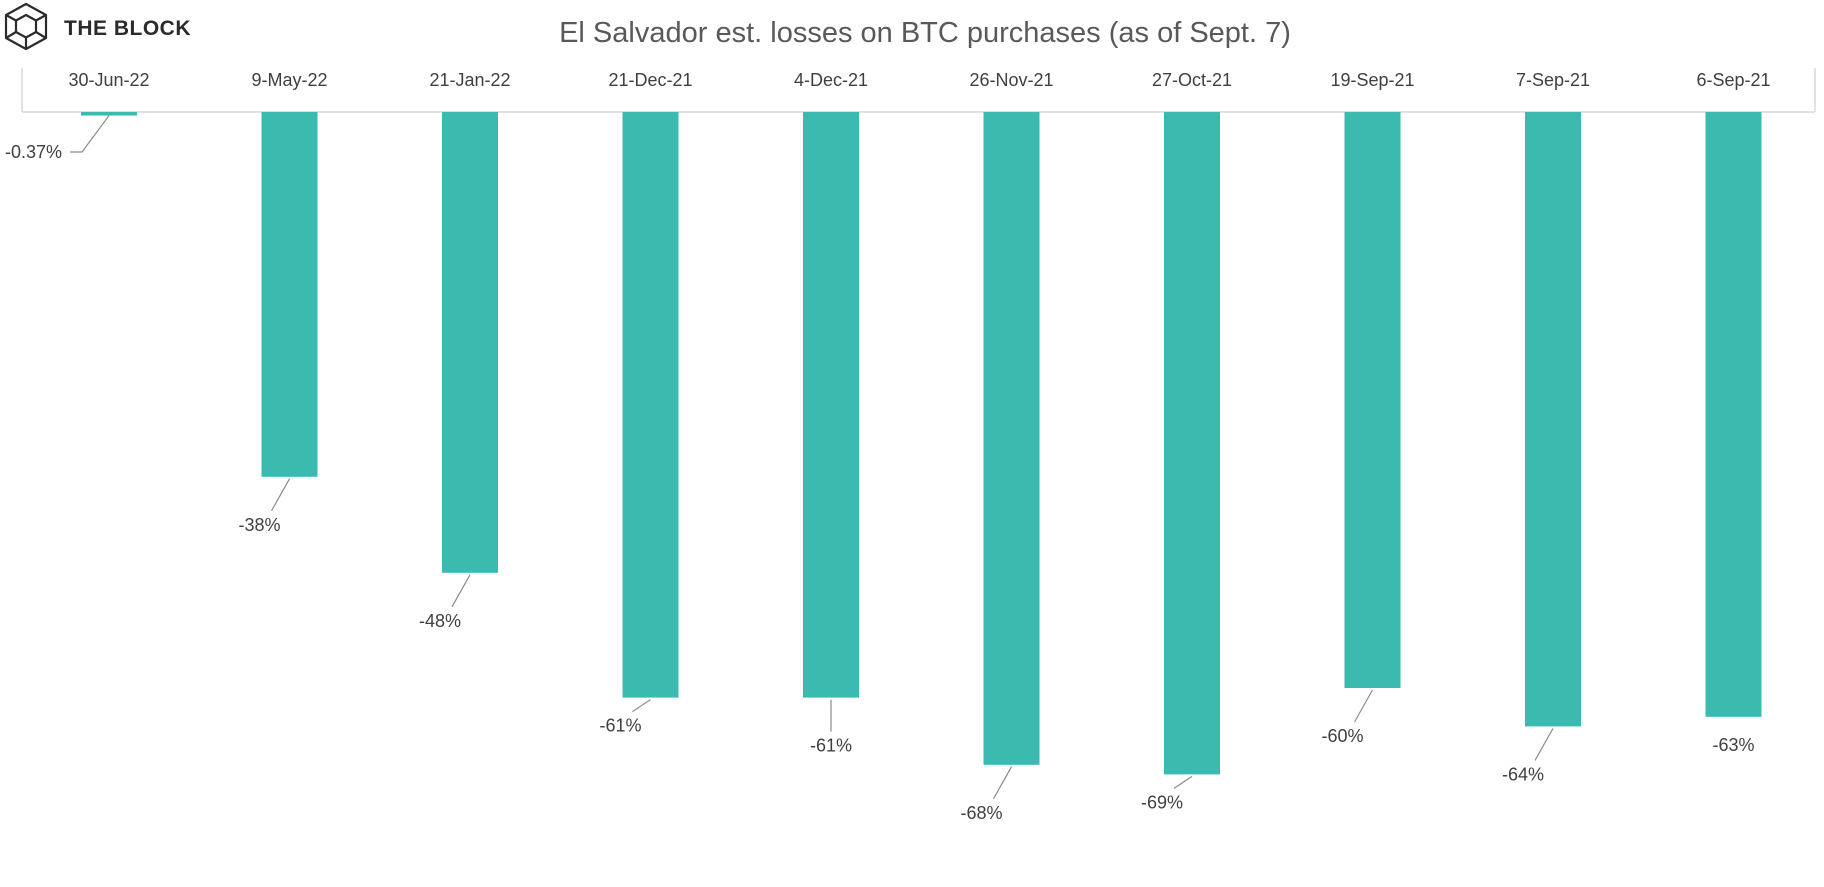  Describe the element at coordinates (33, 152) in the screenshot. I see `data-label: -0.37%` at that location.